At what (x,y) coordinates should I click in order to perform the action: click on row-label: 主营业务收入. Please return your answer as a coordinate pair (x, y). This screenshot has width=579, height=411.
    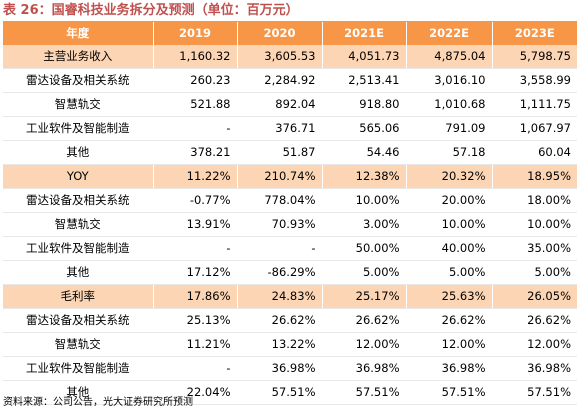
    Looking at the image, I should click on (78, 57).